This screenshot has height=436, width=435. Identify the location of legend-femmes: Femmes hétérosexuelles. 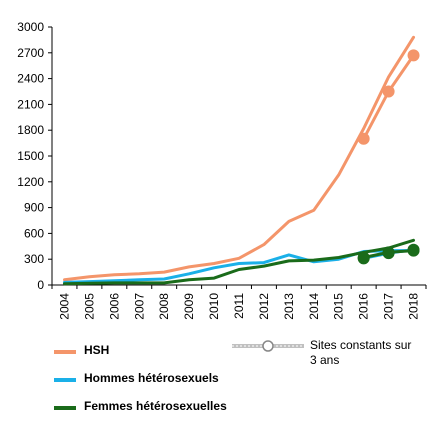
(168, 408).